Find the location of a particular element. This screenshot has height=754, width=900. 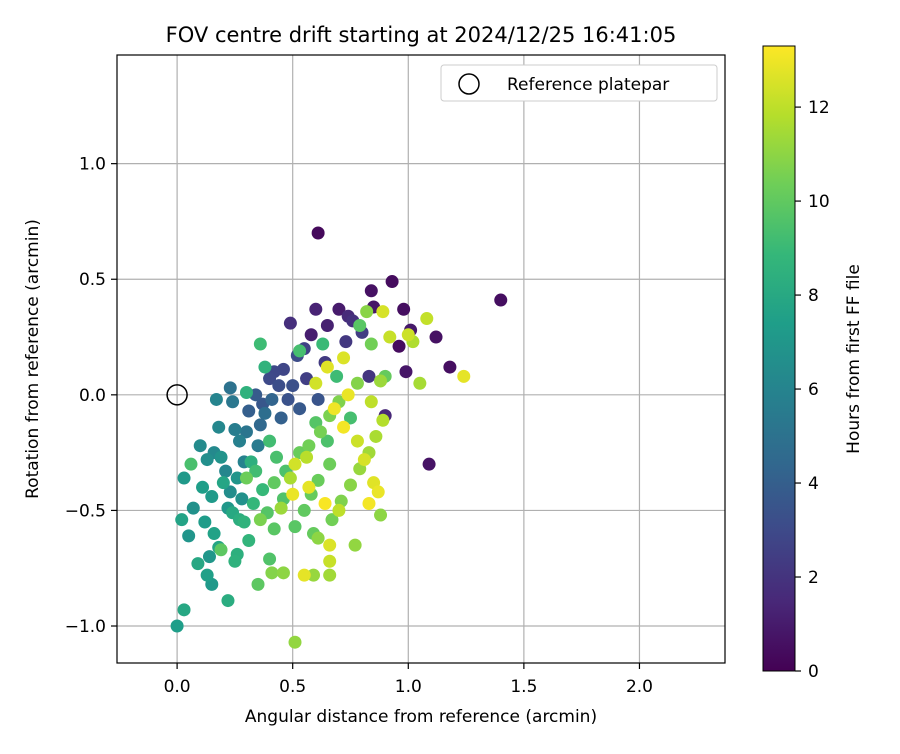

colorbar-tick-label: 10 is located at coordinates (819, 202).